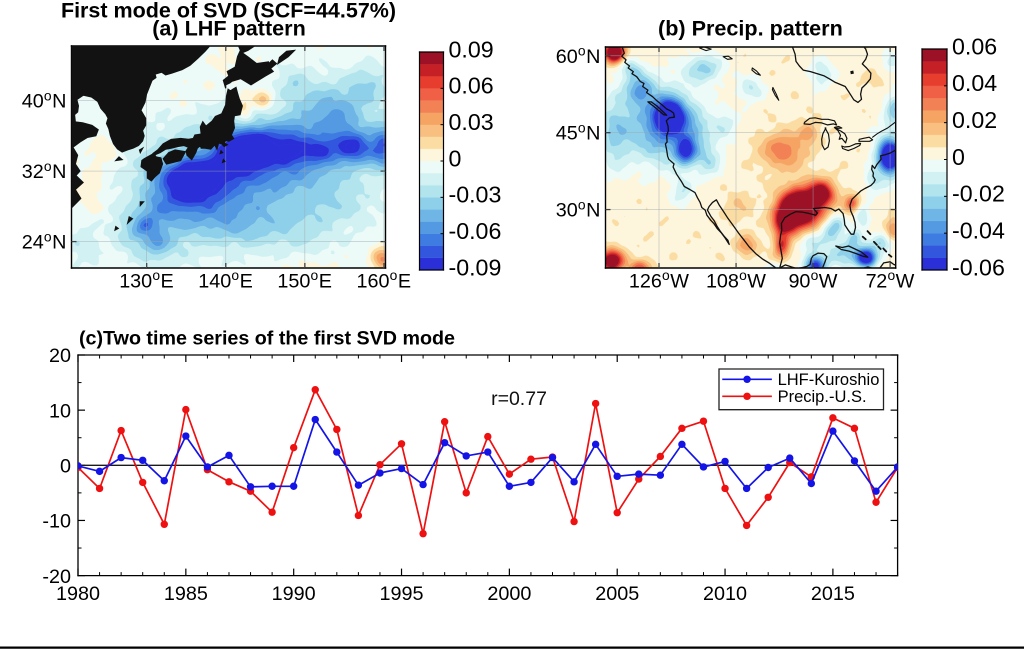 This screenshot has height=649, width=1024. What do you see at coordinates (814, 279) in the screenshot?
I see `svg-text:9 0 W: 9 0 W o` at bounding box center [814, 279].